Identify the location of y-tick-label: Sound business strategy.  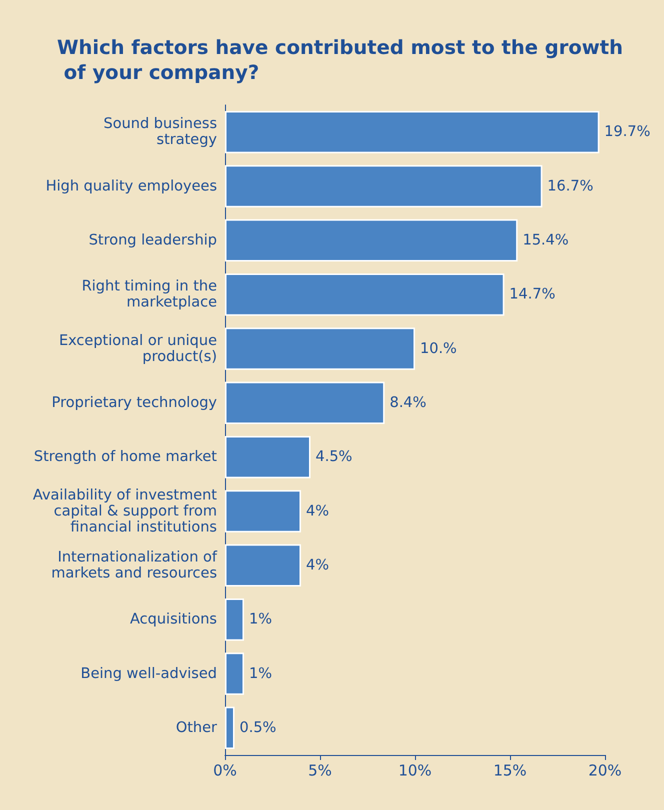
(161, 132).